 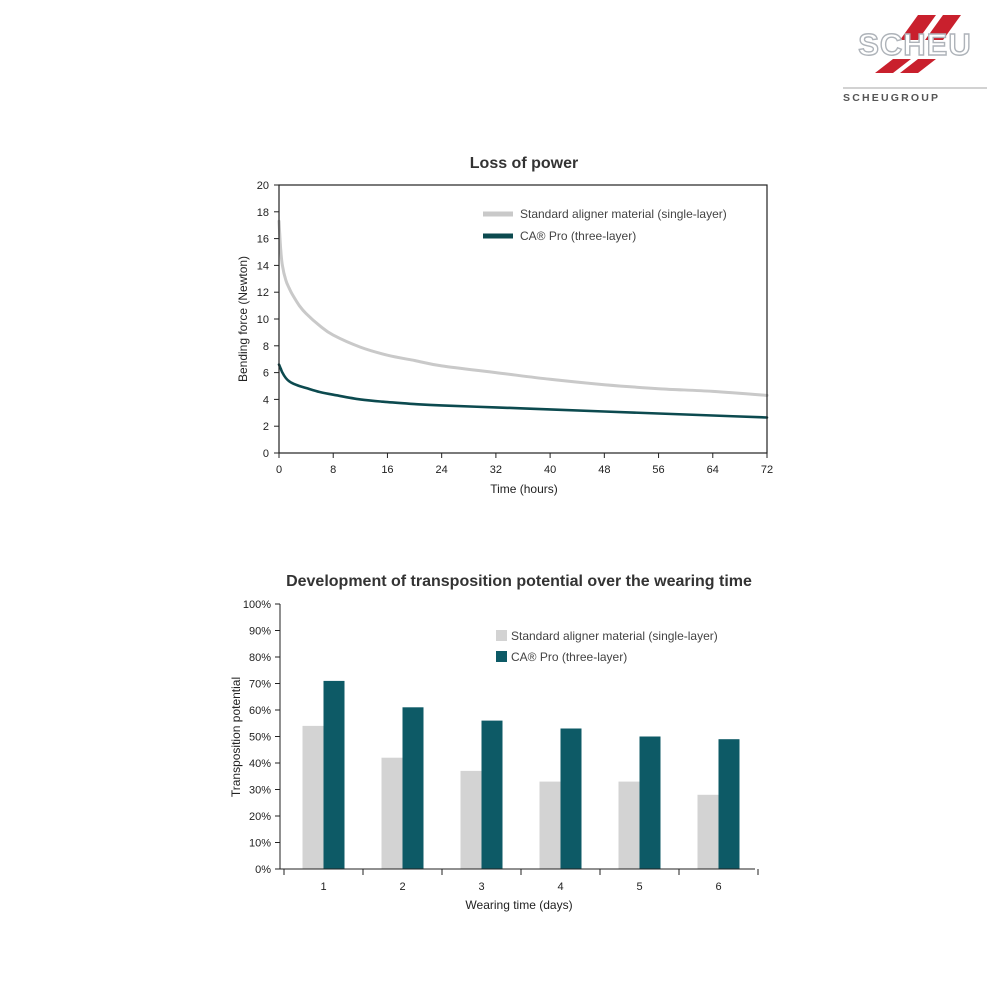 I want to click on legend-swatch-standard, so click(x=501, y=635).